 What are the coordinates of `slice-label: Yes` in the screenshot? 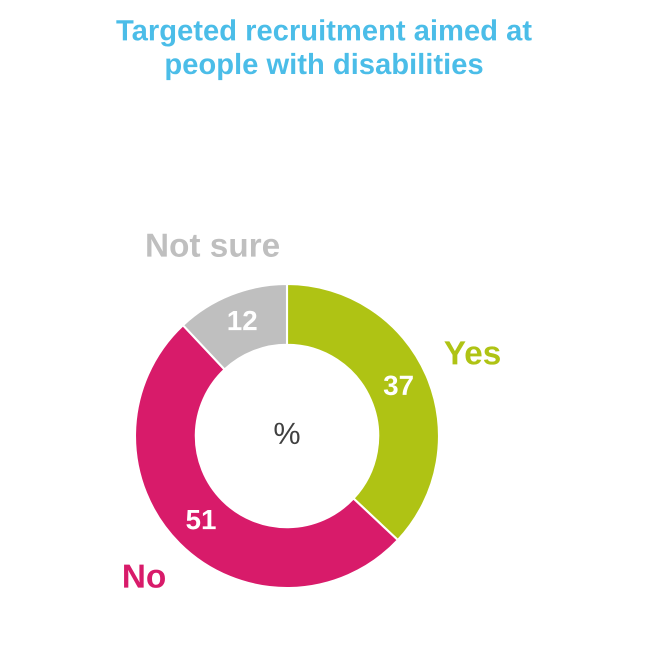 It's located at (472, 353).